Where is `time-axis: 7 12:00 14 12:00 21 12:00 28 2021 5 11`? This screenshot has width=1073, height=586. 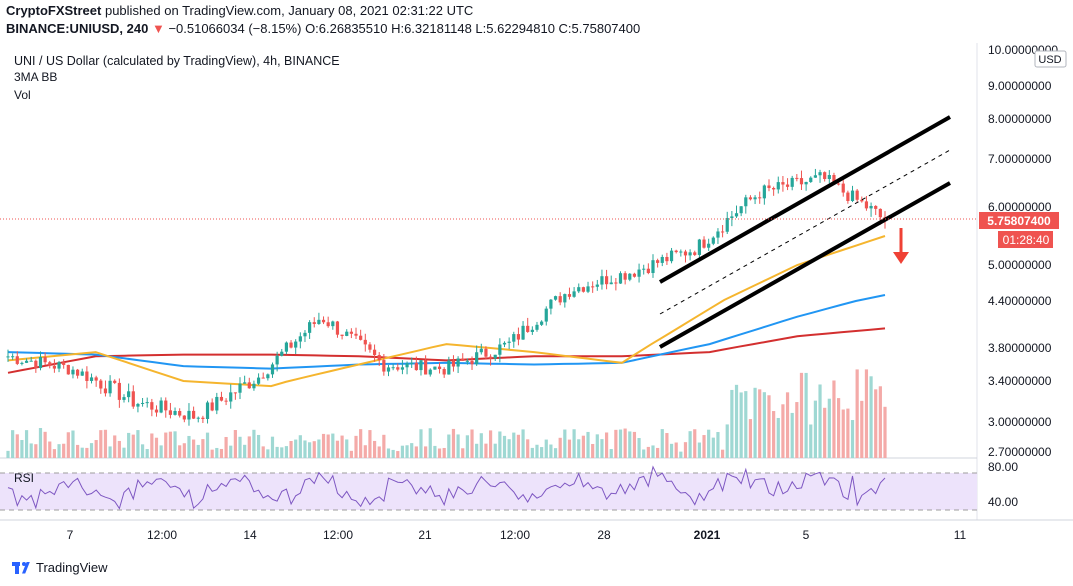
time-axis: 7 12:00 14 12:00 21 12:00 28 2021 5 11 is located at coordinates (517, 535).